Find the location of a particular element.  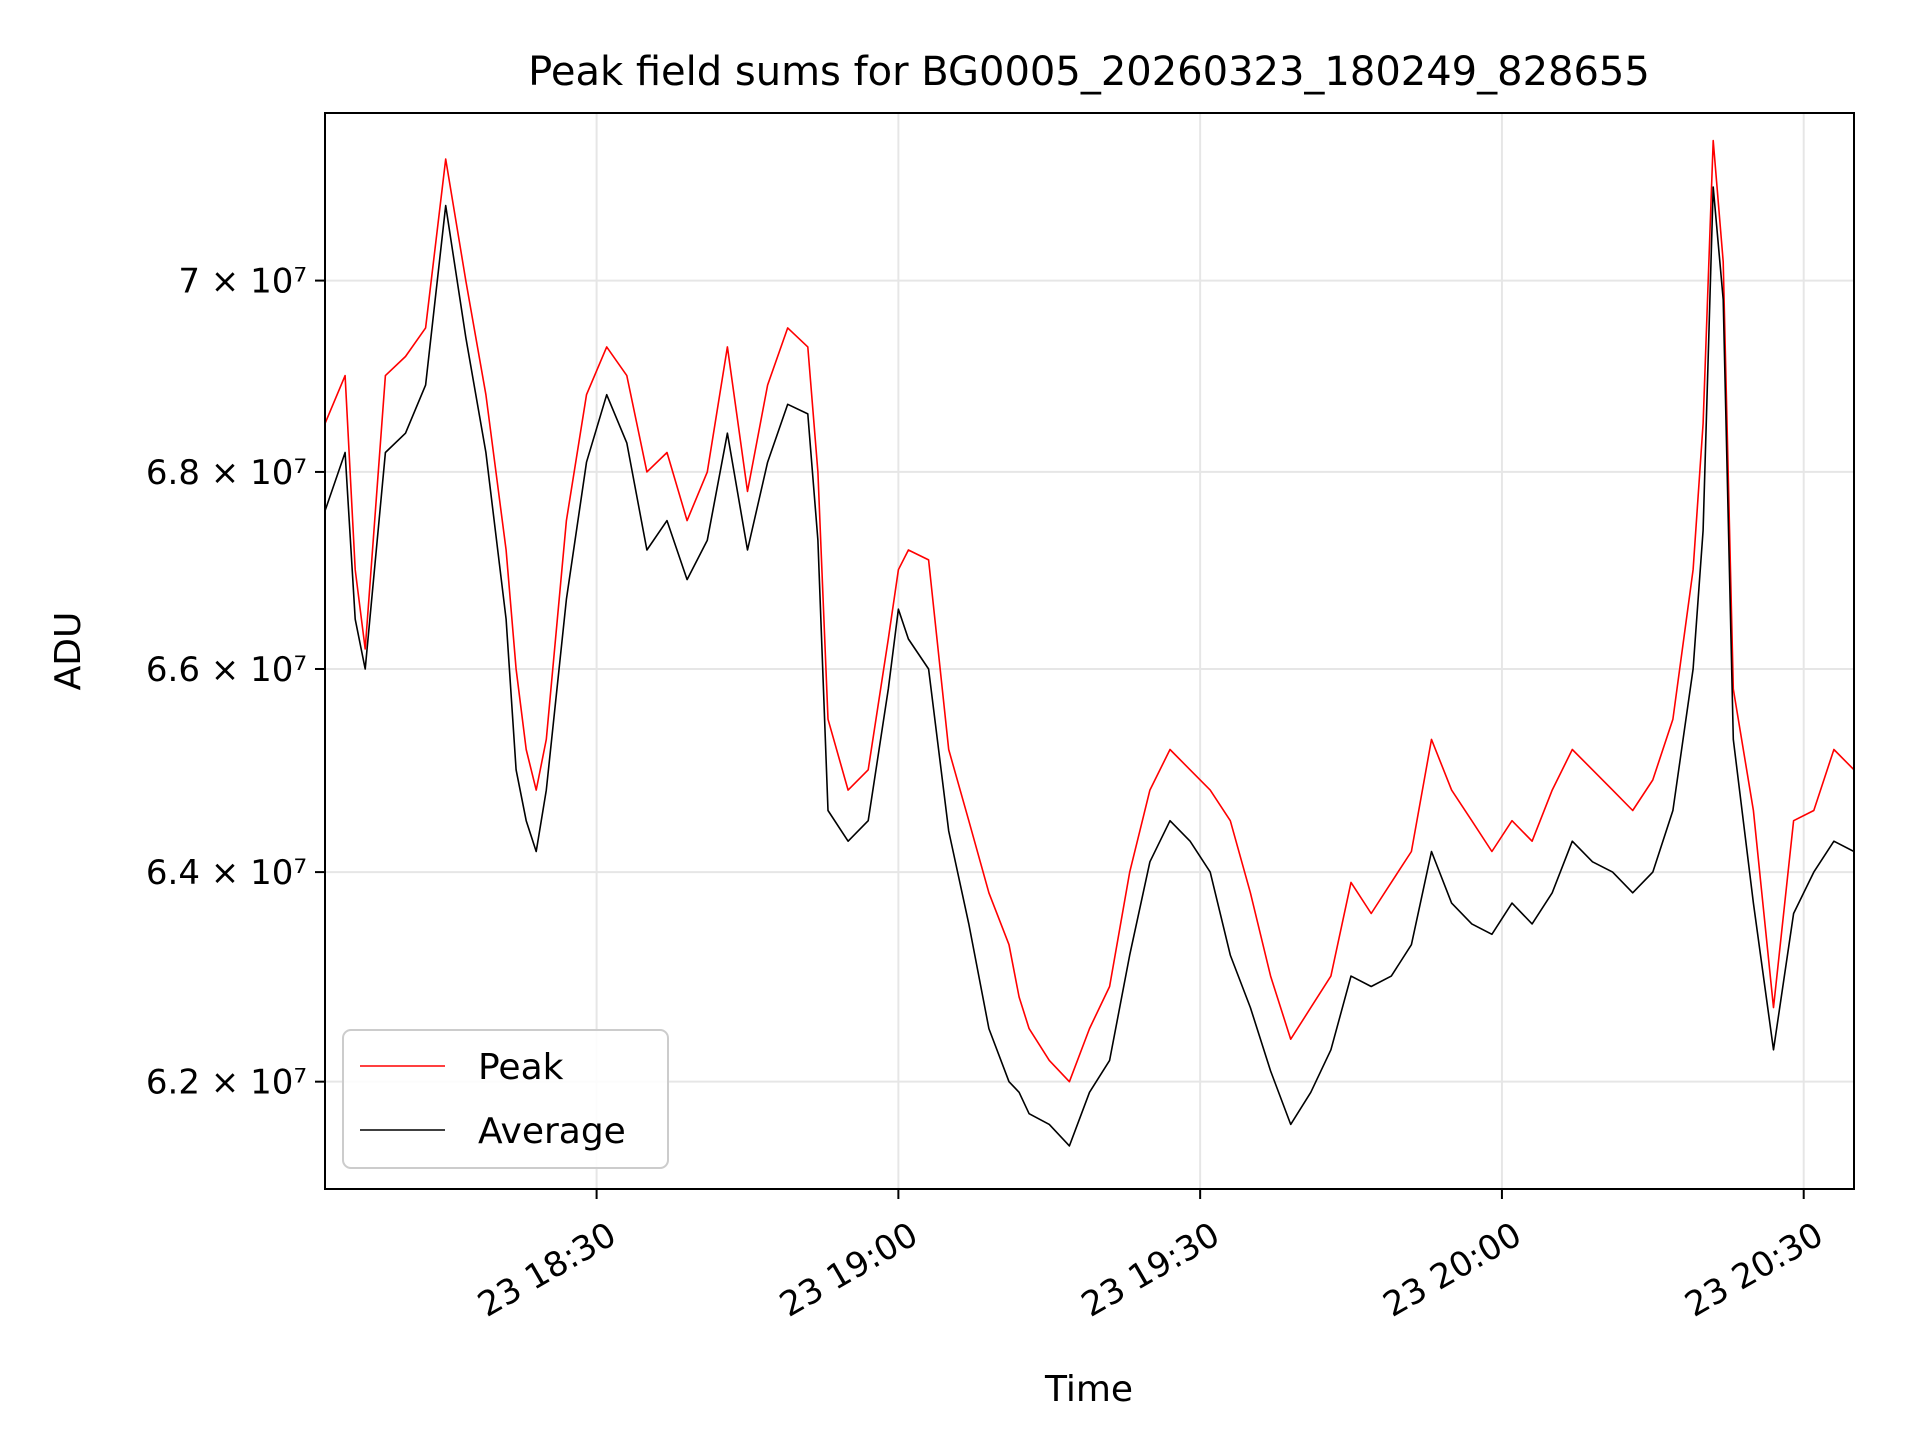

y-axis-label: ADU is located at coordinates (68, 651).